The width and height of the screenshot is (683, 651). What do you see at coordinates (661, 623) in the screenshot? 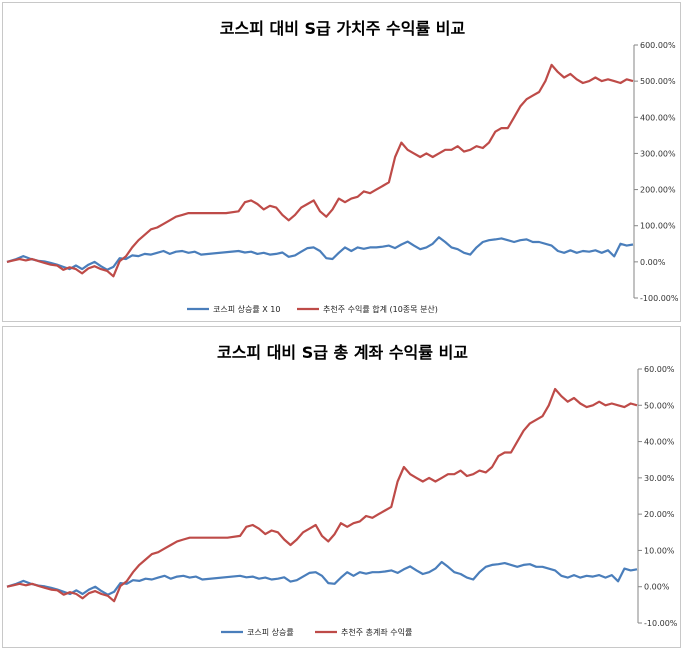
I see `y-tick-label: -10.00%` at bounding box center [661, 623].